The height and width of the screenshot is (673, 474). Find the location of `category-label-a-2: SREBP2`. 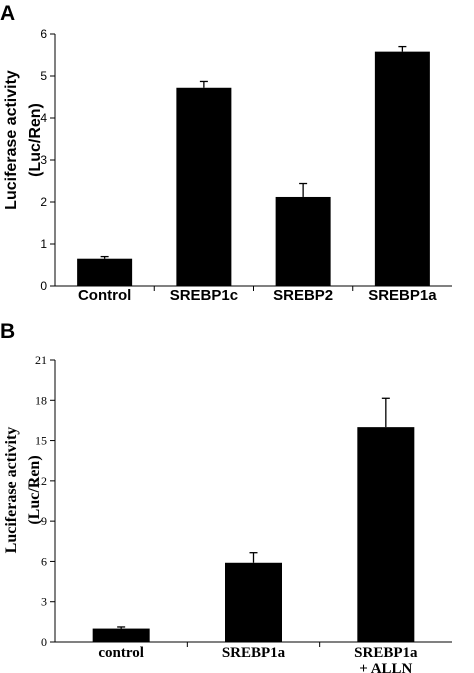

category-label-a-2: SREBP2 is located at coordinates (303, 295).